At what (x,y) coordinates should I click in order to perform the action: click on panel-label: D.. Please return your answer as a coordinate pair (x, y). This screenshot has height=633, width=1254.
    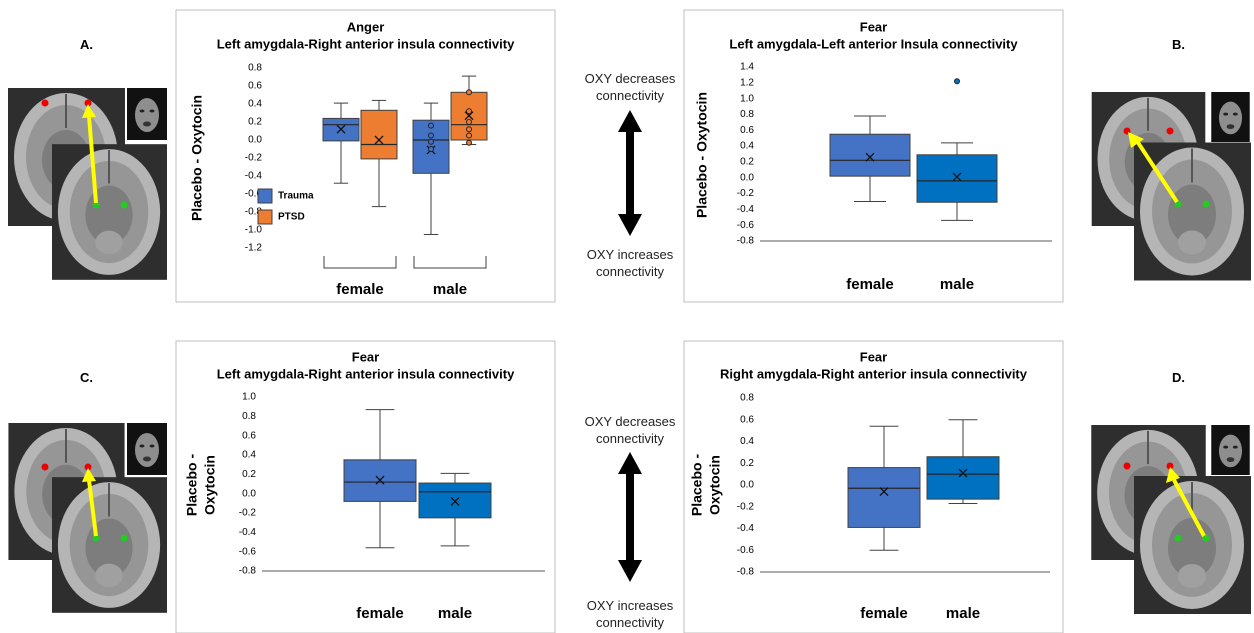
    Looking at the image, I should click on (1178, 377).